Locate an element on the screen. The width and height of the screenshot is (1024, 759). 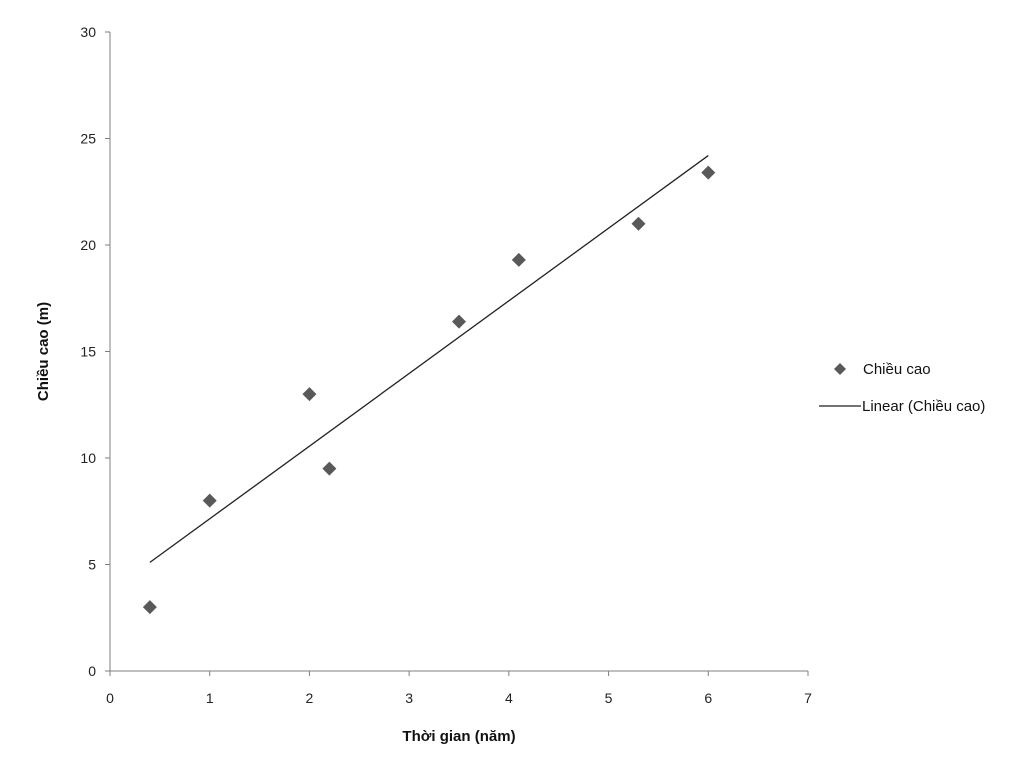
x-tick-label: 3 is located at coordinates (409, 698).